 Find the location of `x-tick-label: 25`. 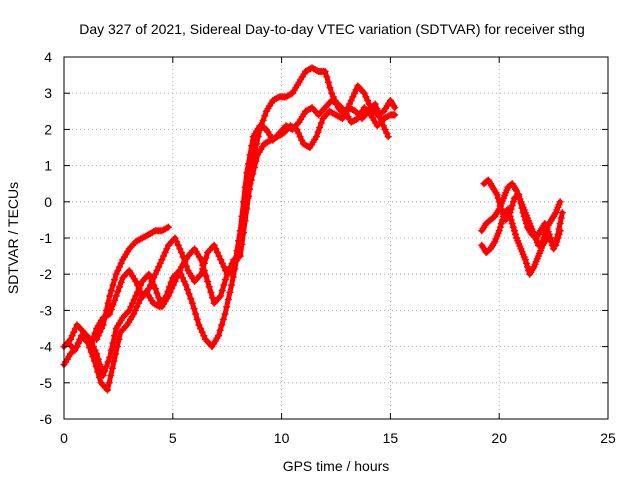

x-tick-label: 25 is located at coordinates (608, 438).